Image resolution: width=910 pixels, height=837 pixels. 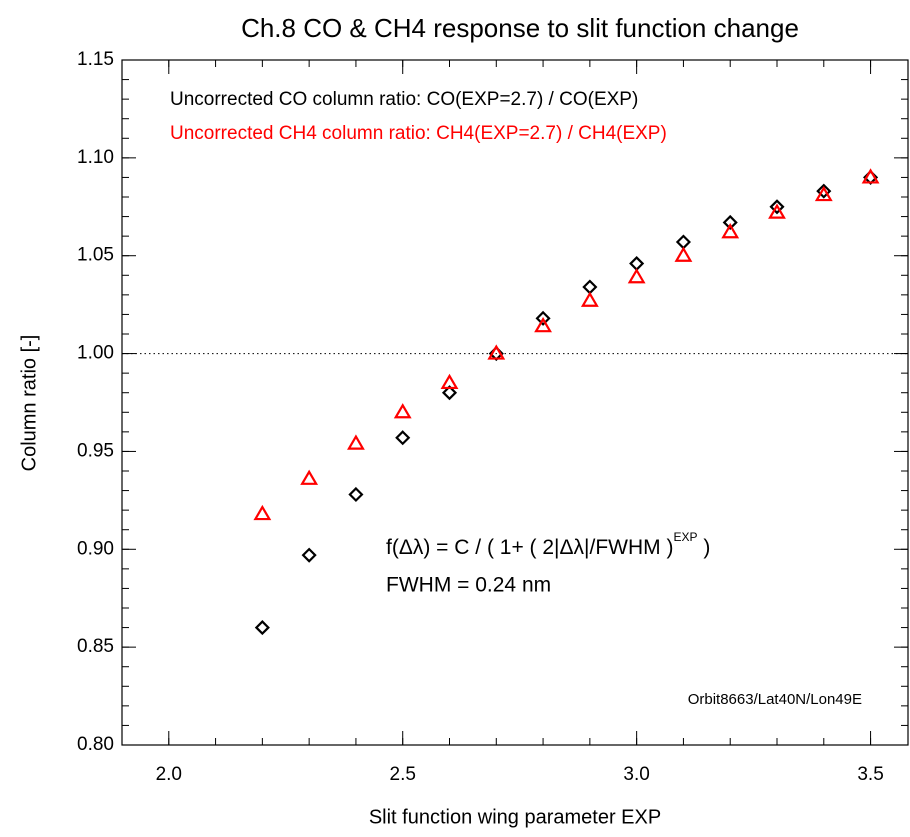 I want to click on y-tick-label: 0.85, so click(x=95, y=646).